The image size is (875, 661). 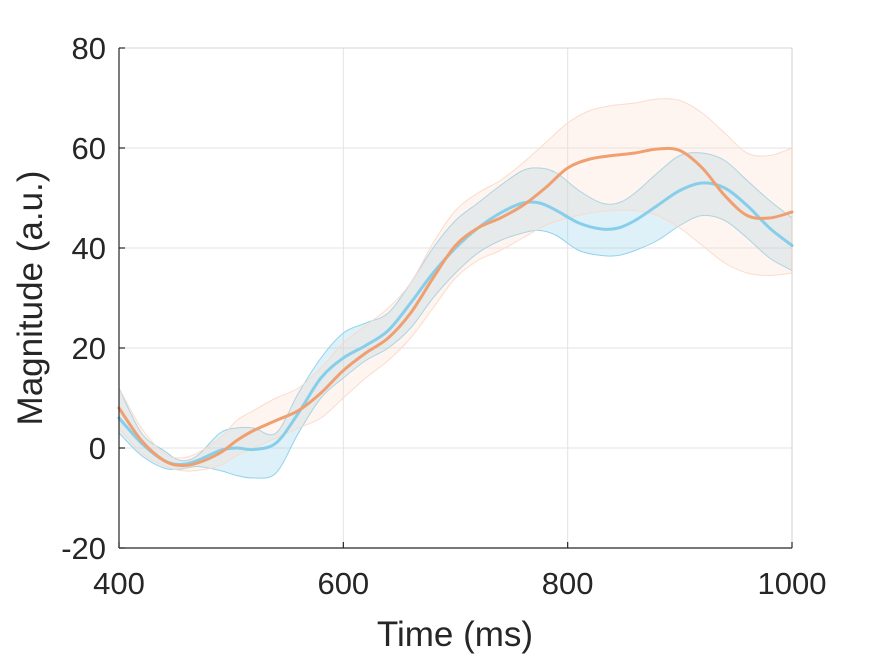 What do you see at coordinates (89, 248) in the screenshot?
I see `y-tick-label: 40` at bounding box center [89, 248].